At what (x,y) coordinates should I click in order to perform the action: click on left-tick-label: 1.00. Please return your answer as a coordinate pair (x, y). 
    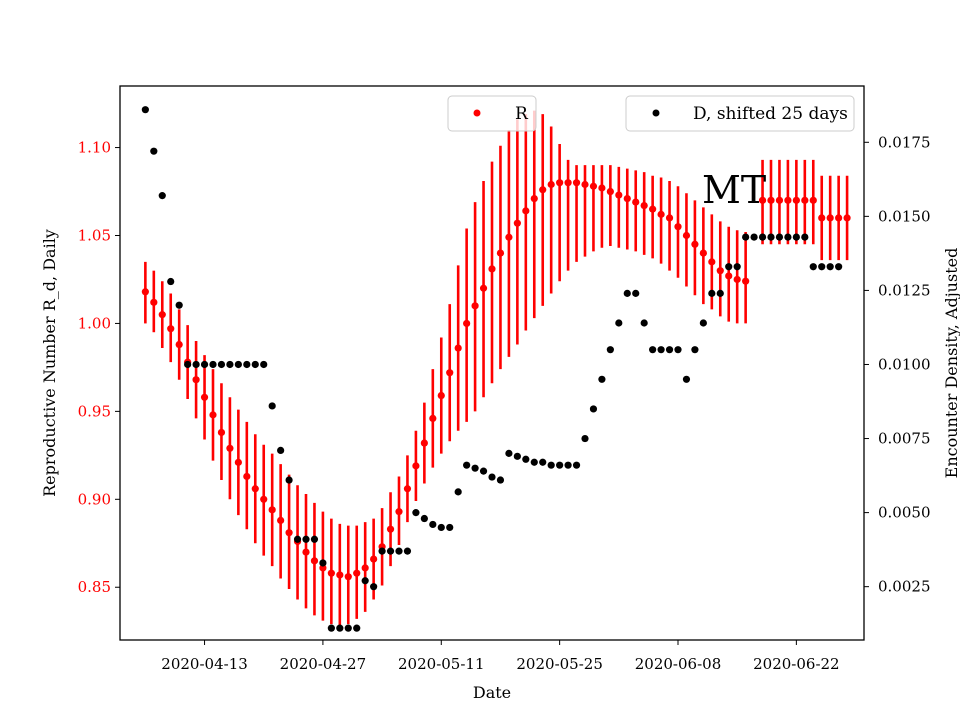
    Looking at the image, I should click on (94, 323).